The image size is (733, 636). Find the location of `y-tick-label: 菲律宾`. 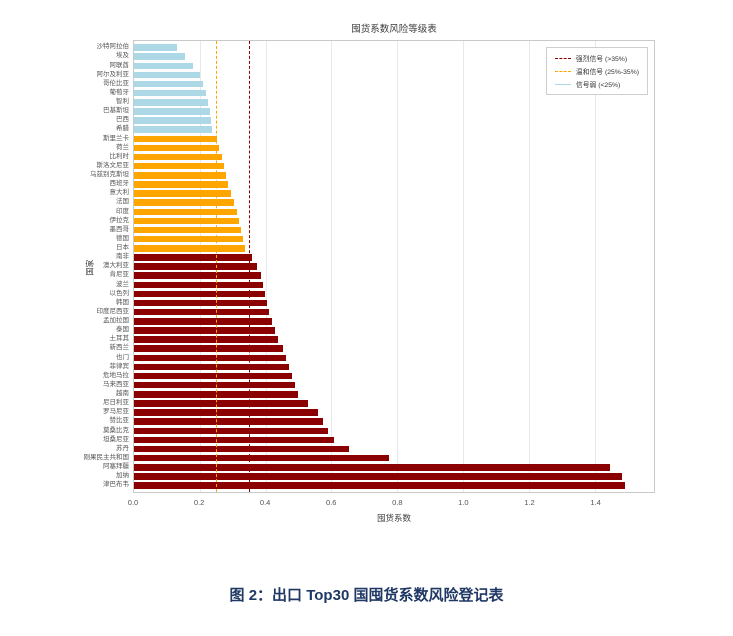

y-tick-label: 菲律宾 is located at coordinates (119, 366).